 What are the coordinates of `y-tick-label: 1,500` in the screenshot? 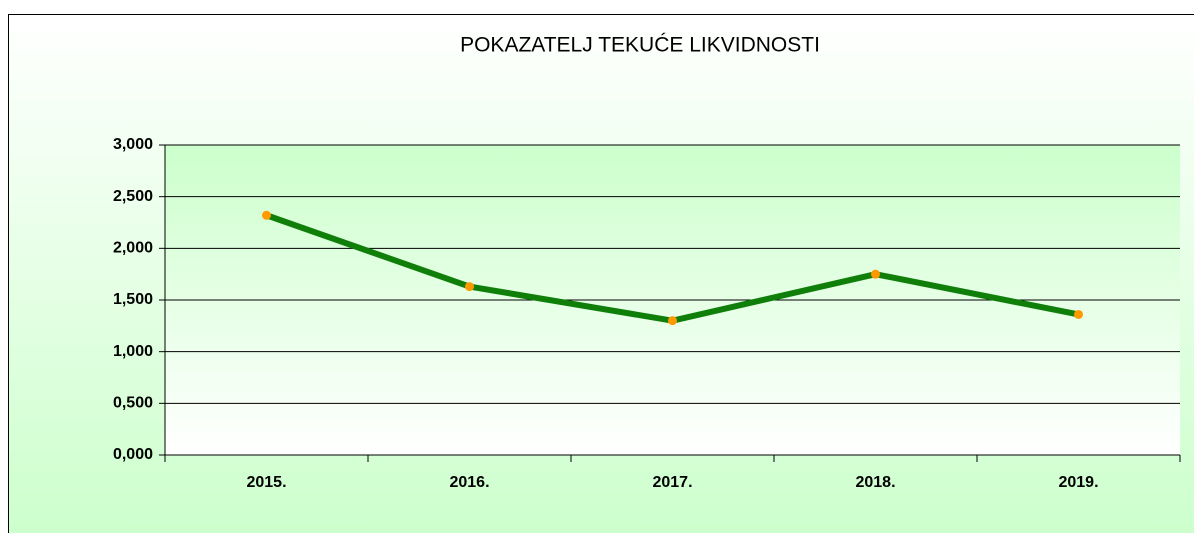 It's located at (133, 299).